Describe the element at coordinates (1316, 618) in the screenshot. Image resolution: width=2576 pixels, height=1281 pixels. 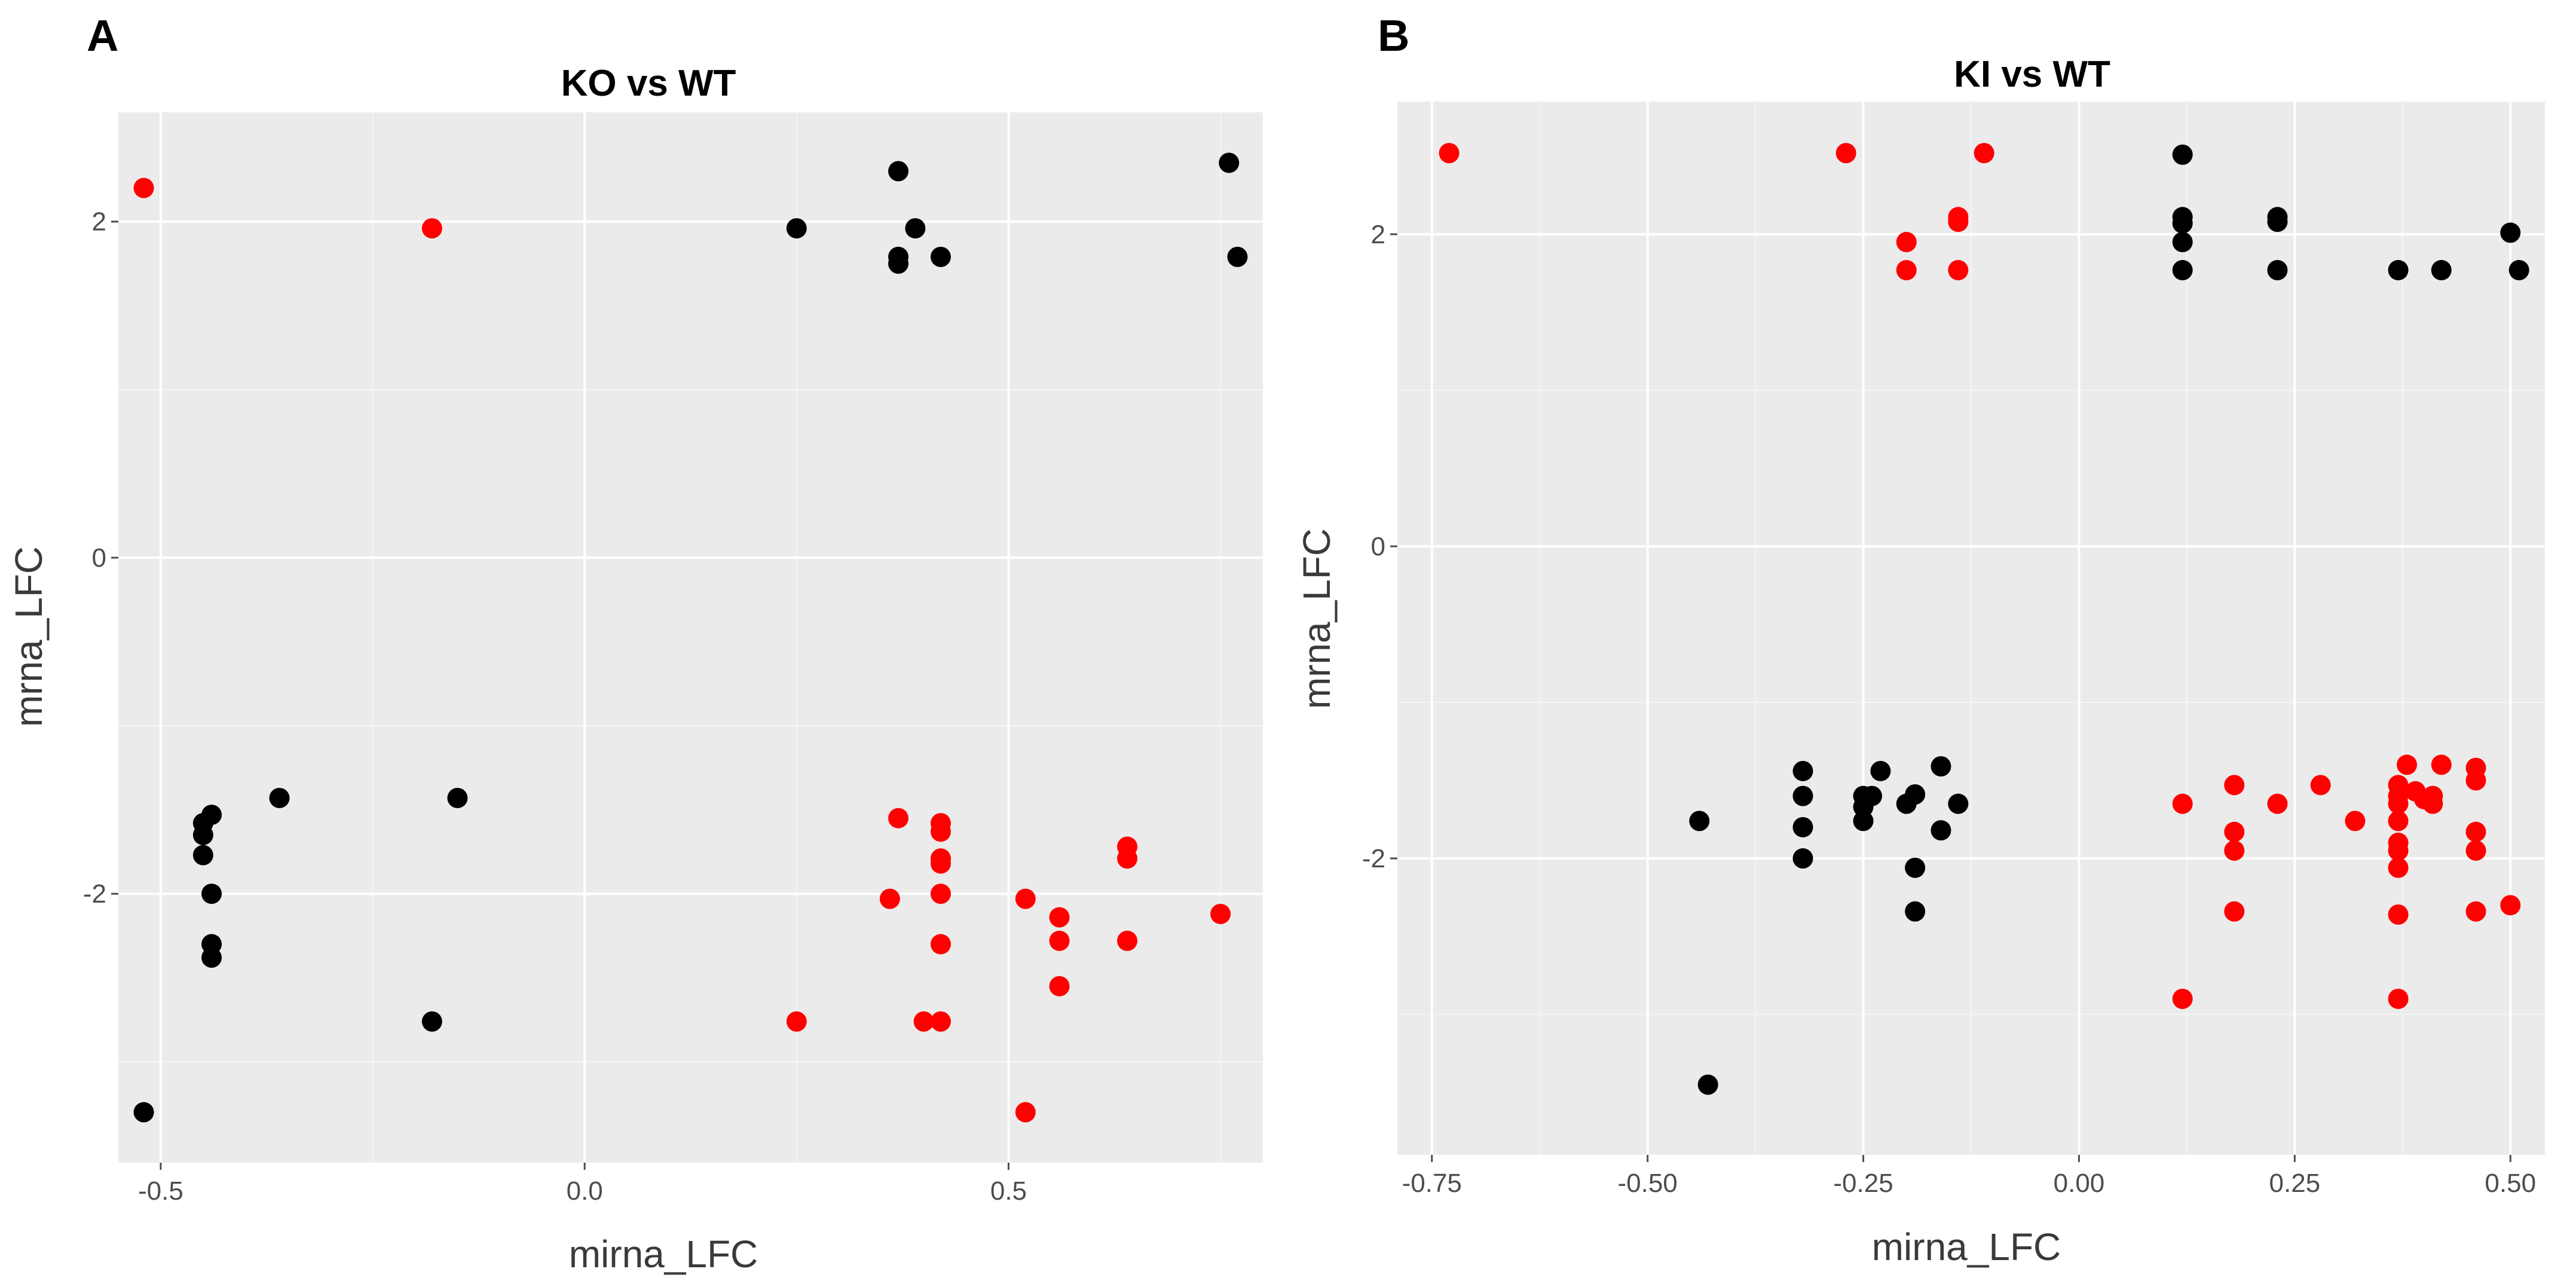
I see `y-axis-label-b: mrna_LFC` at that location.